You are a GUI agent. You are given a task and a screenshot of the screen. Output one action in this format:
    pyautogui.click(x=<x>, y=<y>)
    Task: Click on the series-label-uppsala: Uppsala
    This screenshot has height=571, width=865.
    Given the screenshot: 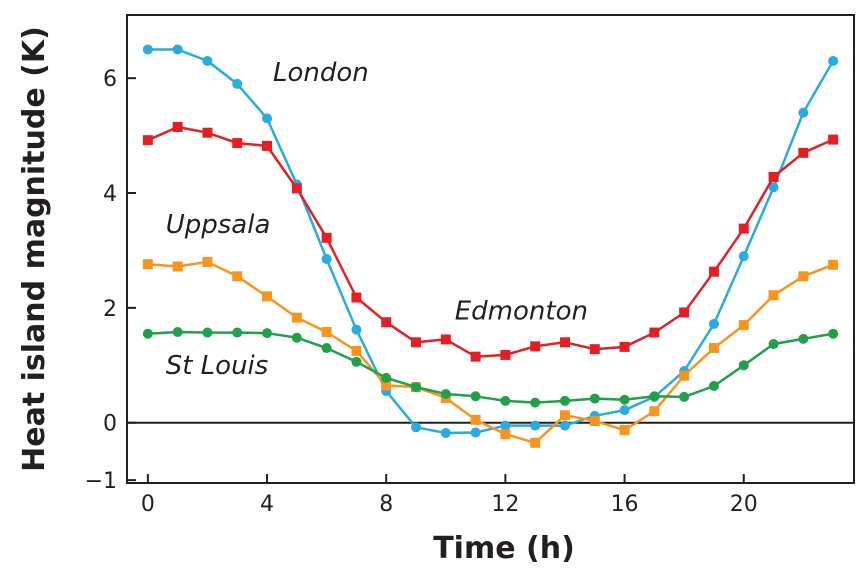 What is the action you would take?
    pyautogui.click(x=218, y=225)
    